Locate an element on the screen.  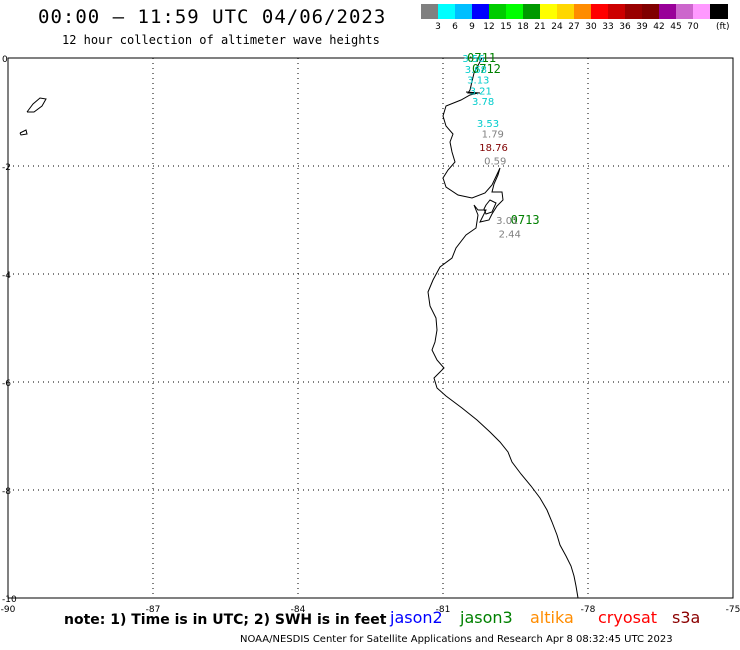
swh-label: 3.13 is located at coordinates (478, 81).